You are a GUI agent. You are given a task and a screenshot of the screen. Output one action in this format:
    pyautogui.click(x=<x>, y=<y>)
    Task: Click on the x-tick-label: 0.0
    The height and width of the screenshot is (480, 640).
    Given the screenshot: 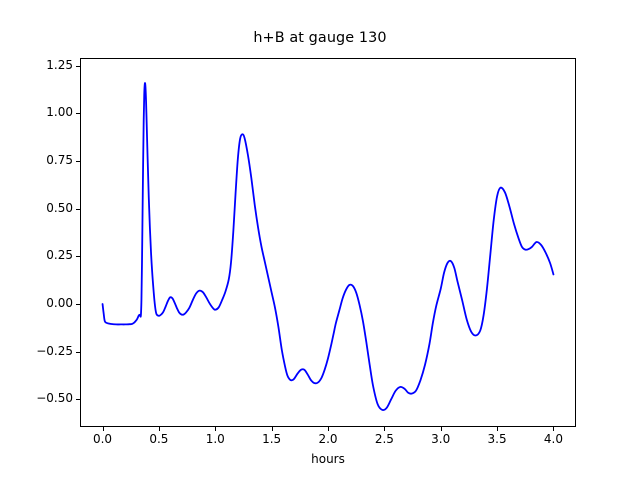 What is the action you would take?
    pyautogui.click(x=102, y=439)
    